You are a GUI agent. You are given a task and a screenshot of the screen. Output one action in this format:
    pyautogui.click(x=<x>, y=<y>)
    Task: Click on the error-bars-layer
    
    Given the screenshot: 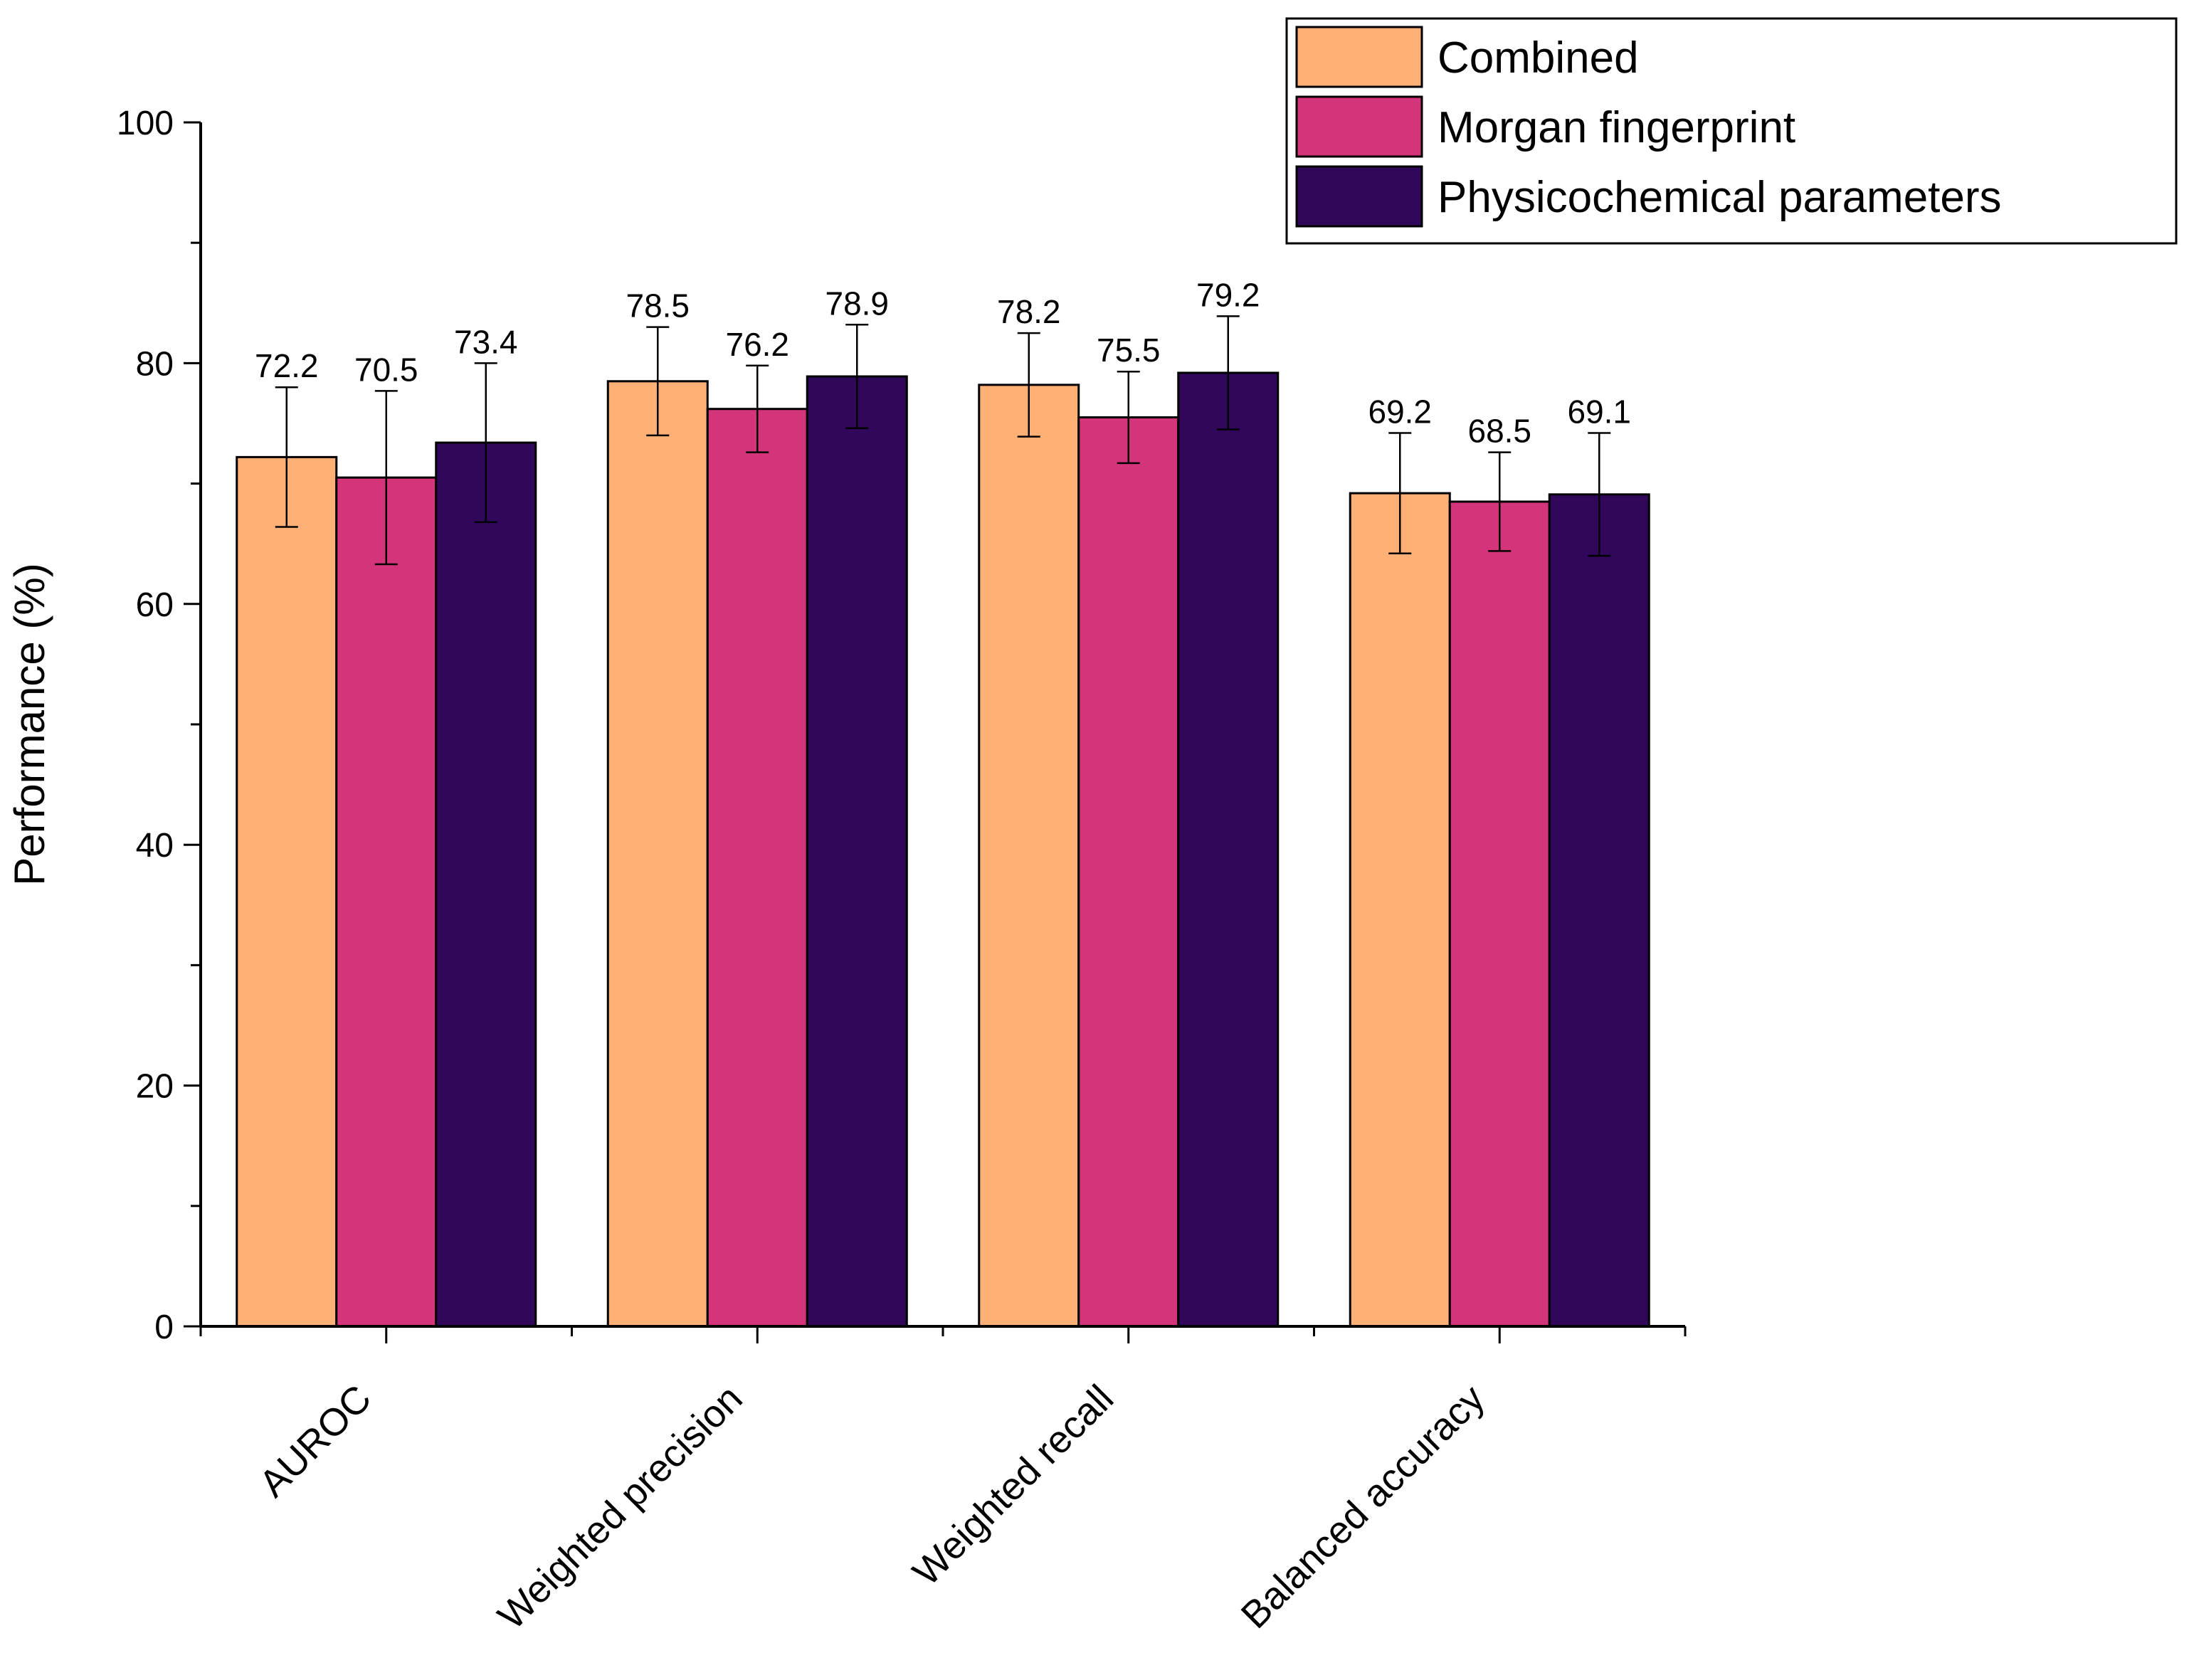 What is the action you would take?
    pyautogui.click(x=943, y=440)
    